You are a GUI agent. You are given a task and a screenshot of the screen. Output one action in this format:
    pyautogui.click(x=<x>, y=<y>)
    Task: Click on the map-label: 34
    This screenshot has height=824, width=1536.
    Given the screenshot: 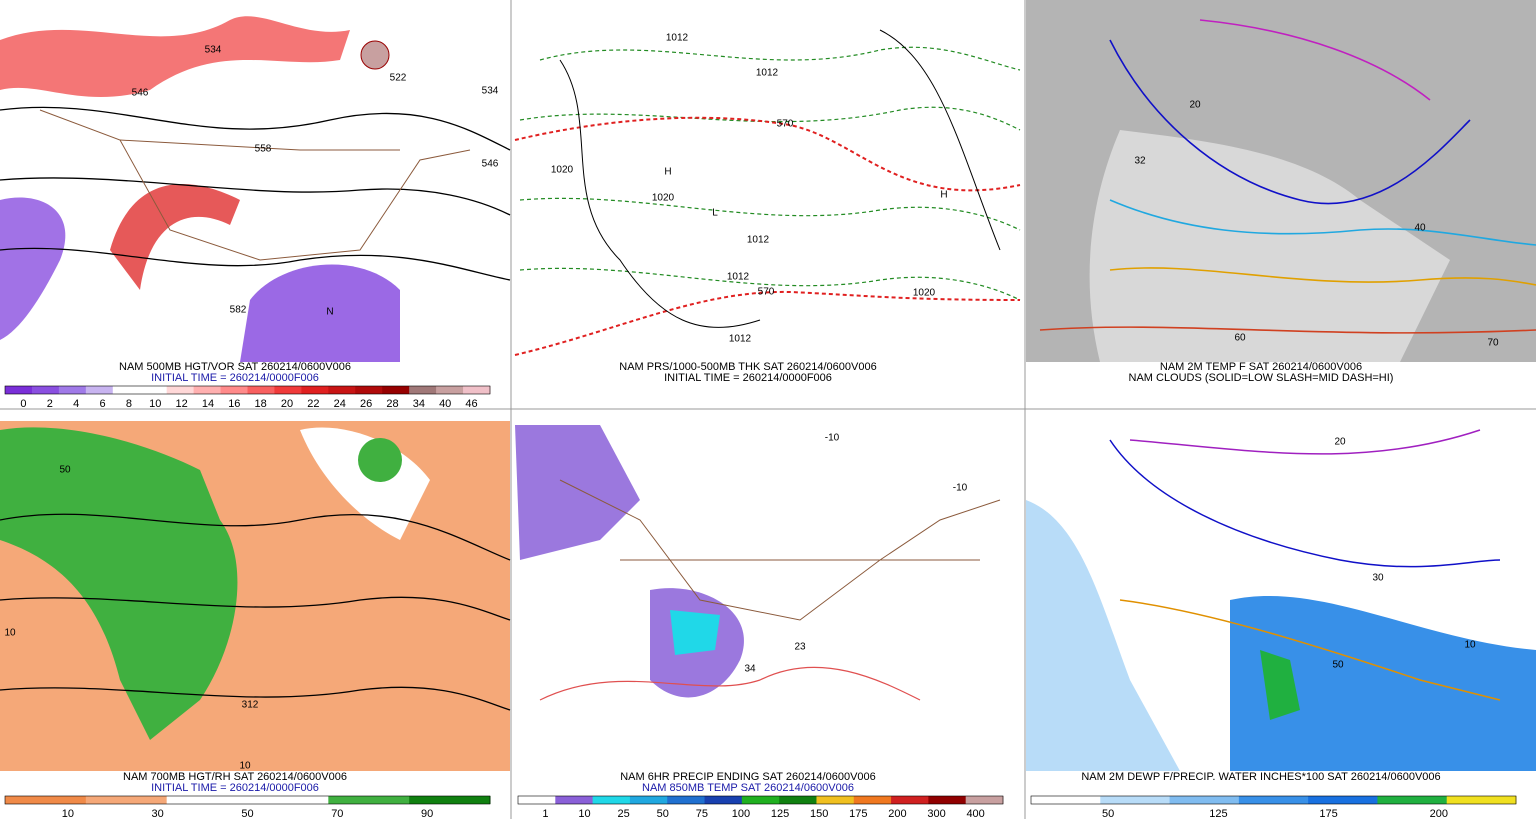 What is the action you would take?
    pyautogui.click(x=750, y=669)
    